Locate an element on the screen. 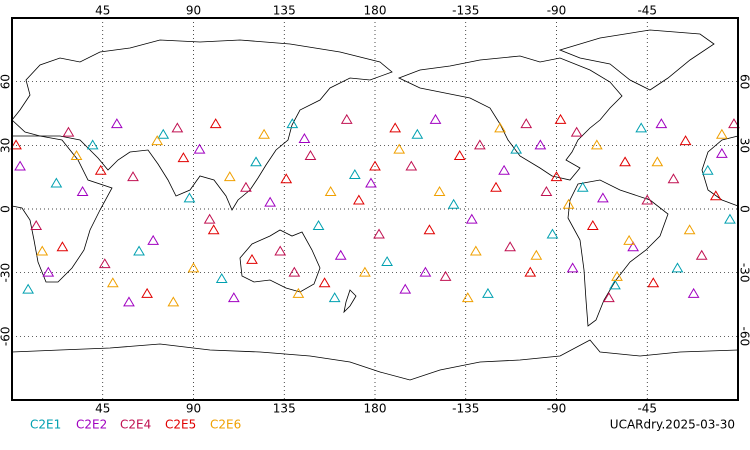 The height and width of the screenshot is (450, 750). y-tick-label-left: -30 is located at coordinates (6, 273).